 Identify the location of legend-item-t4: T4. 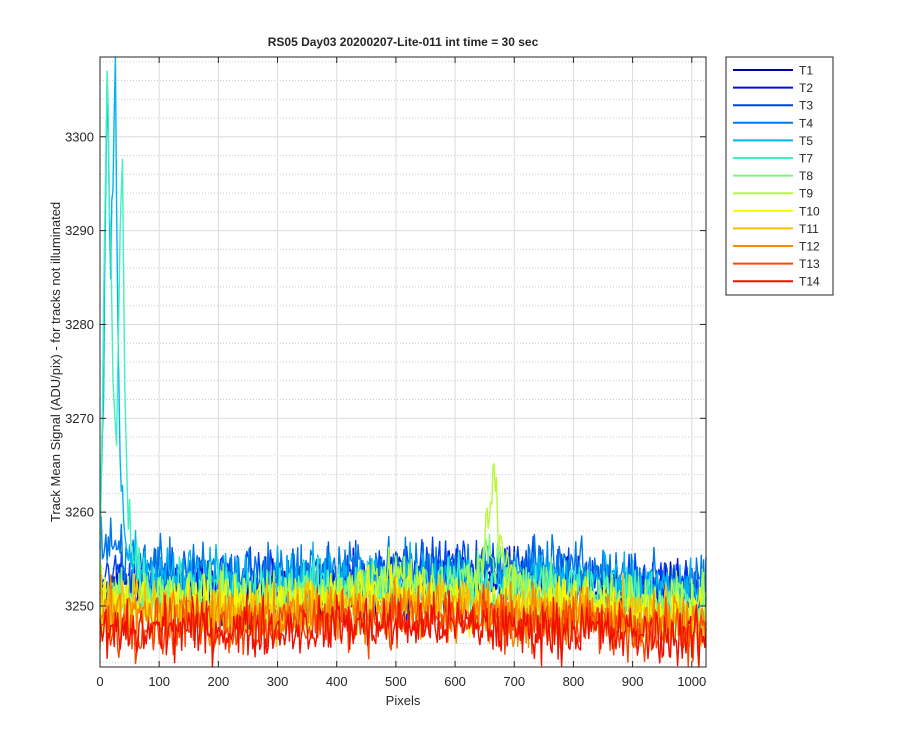
(773, 123).